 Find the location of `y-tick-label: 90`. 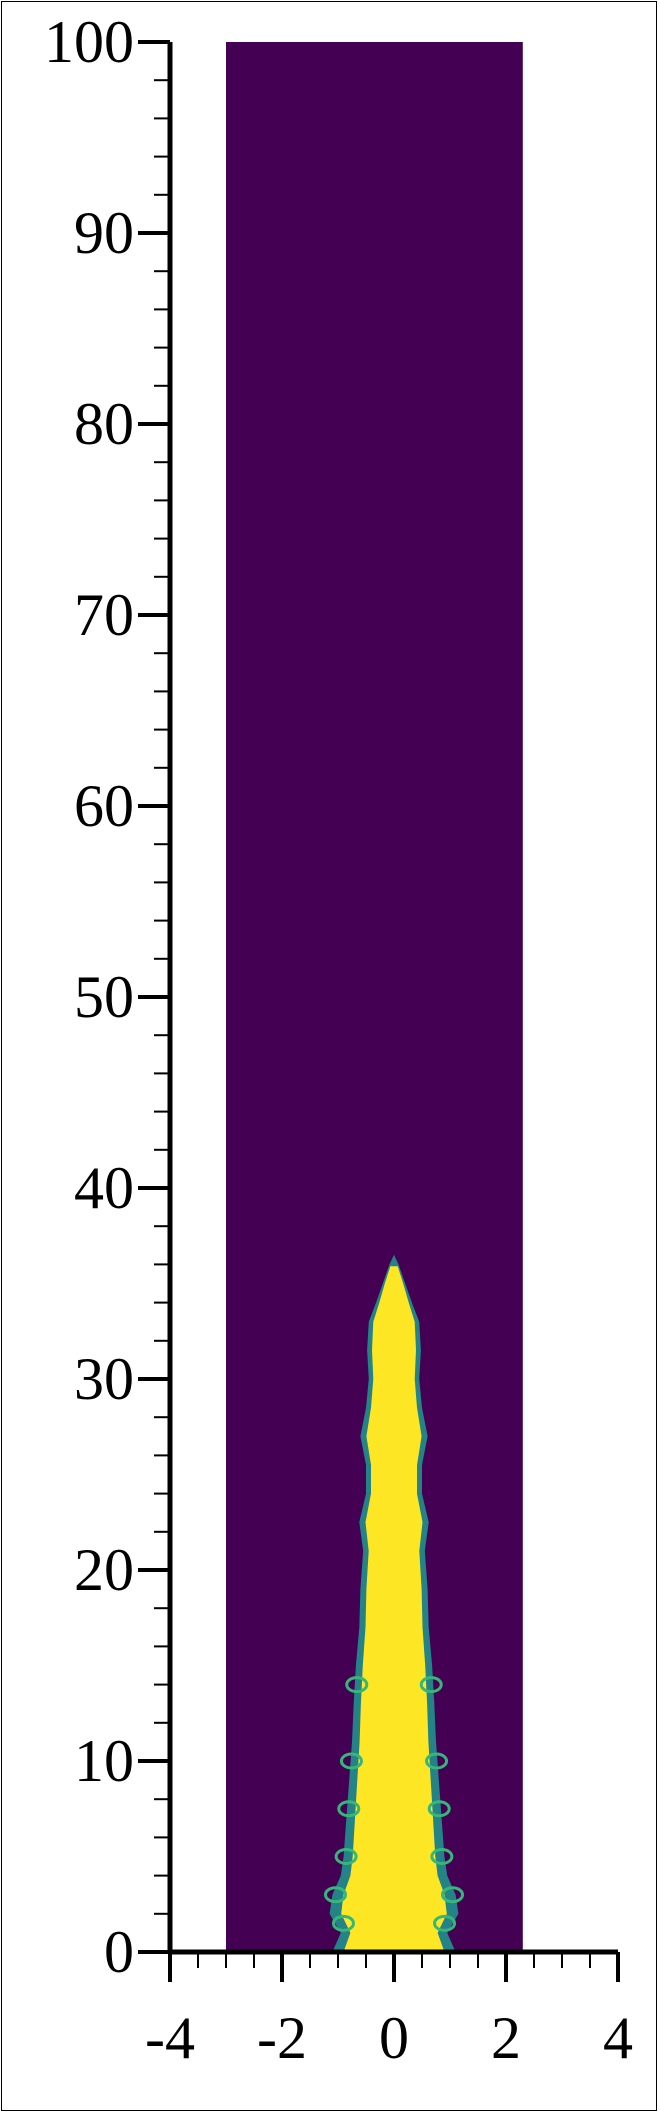

y-tick-label: 90 is located at coordinates (104, 233).